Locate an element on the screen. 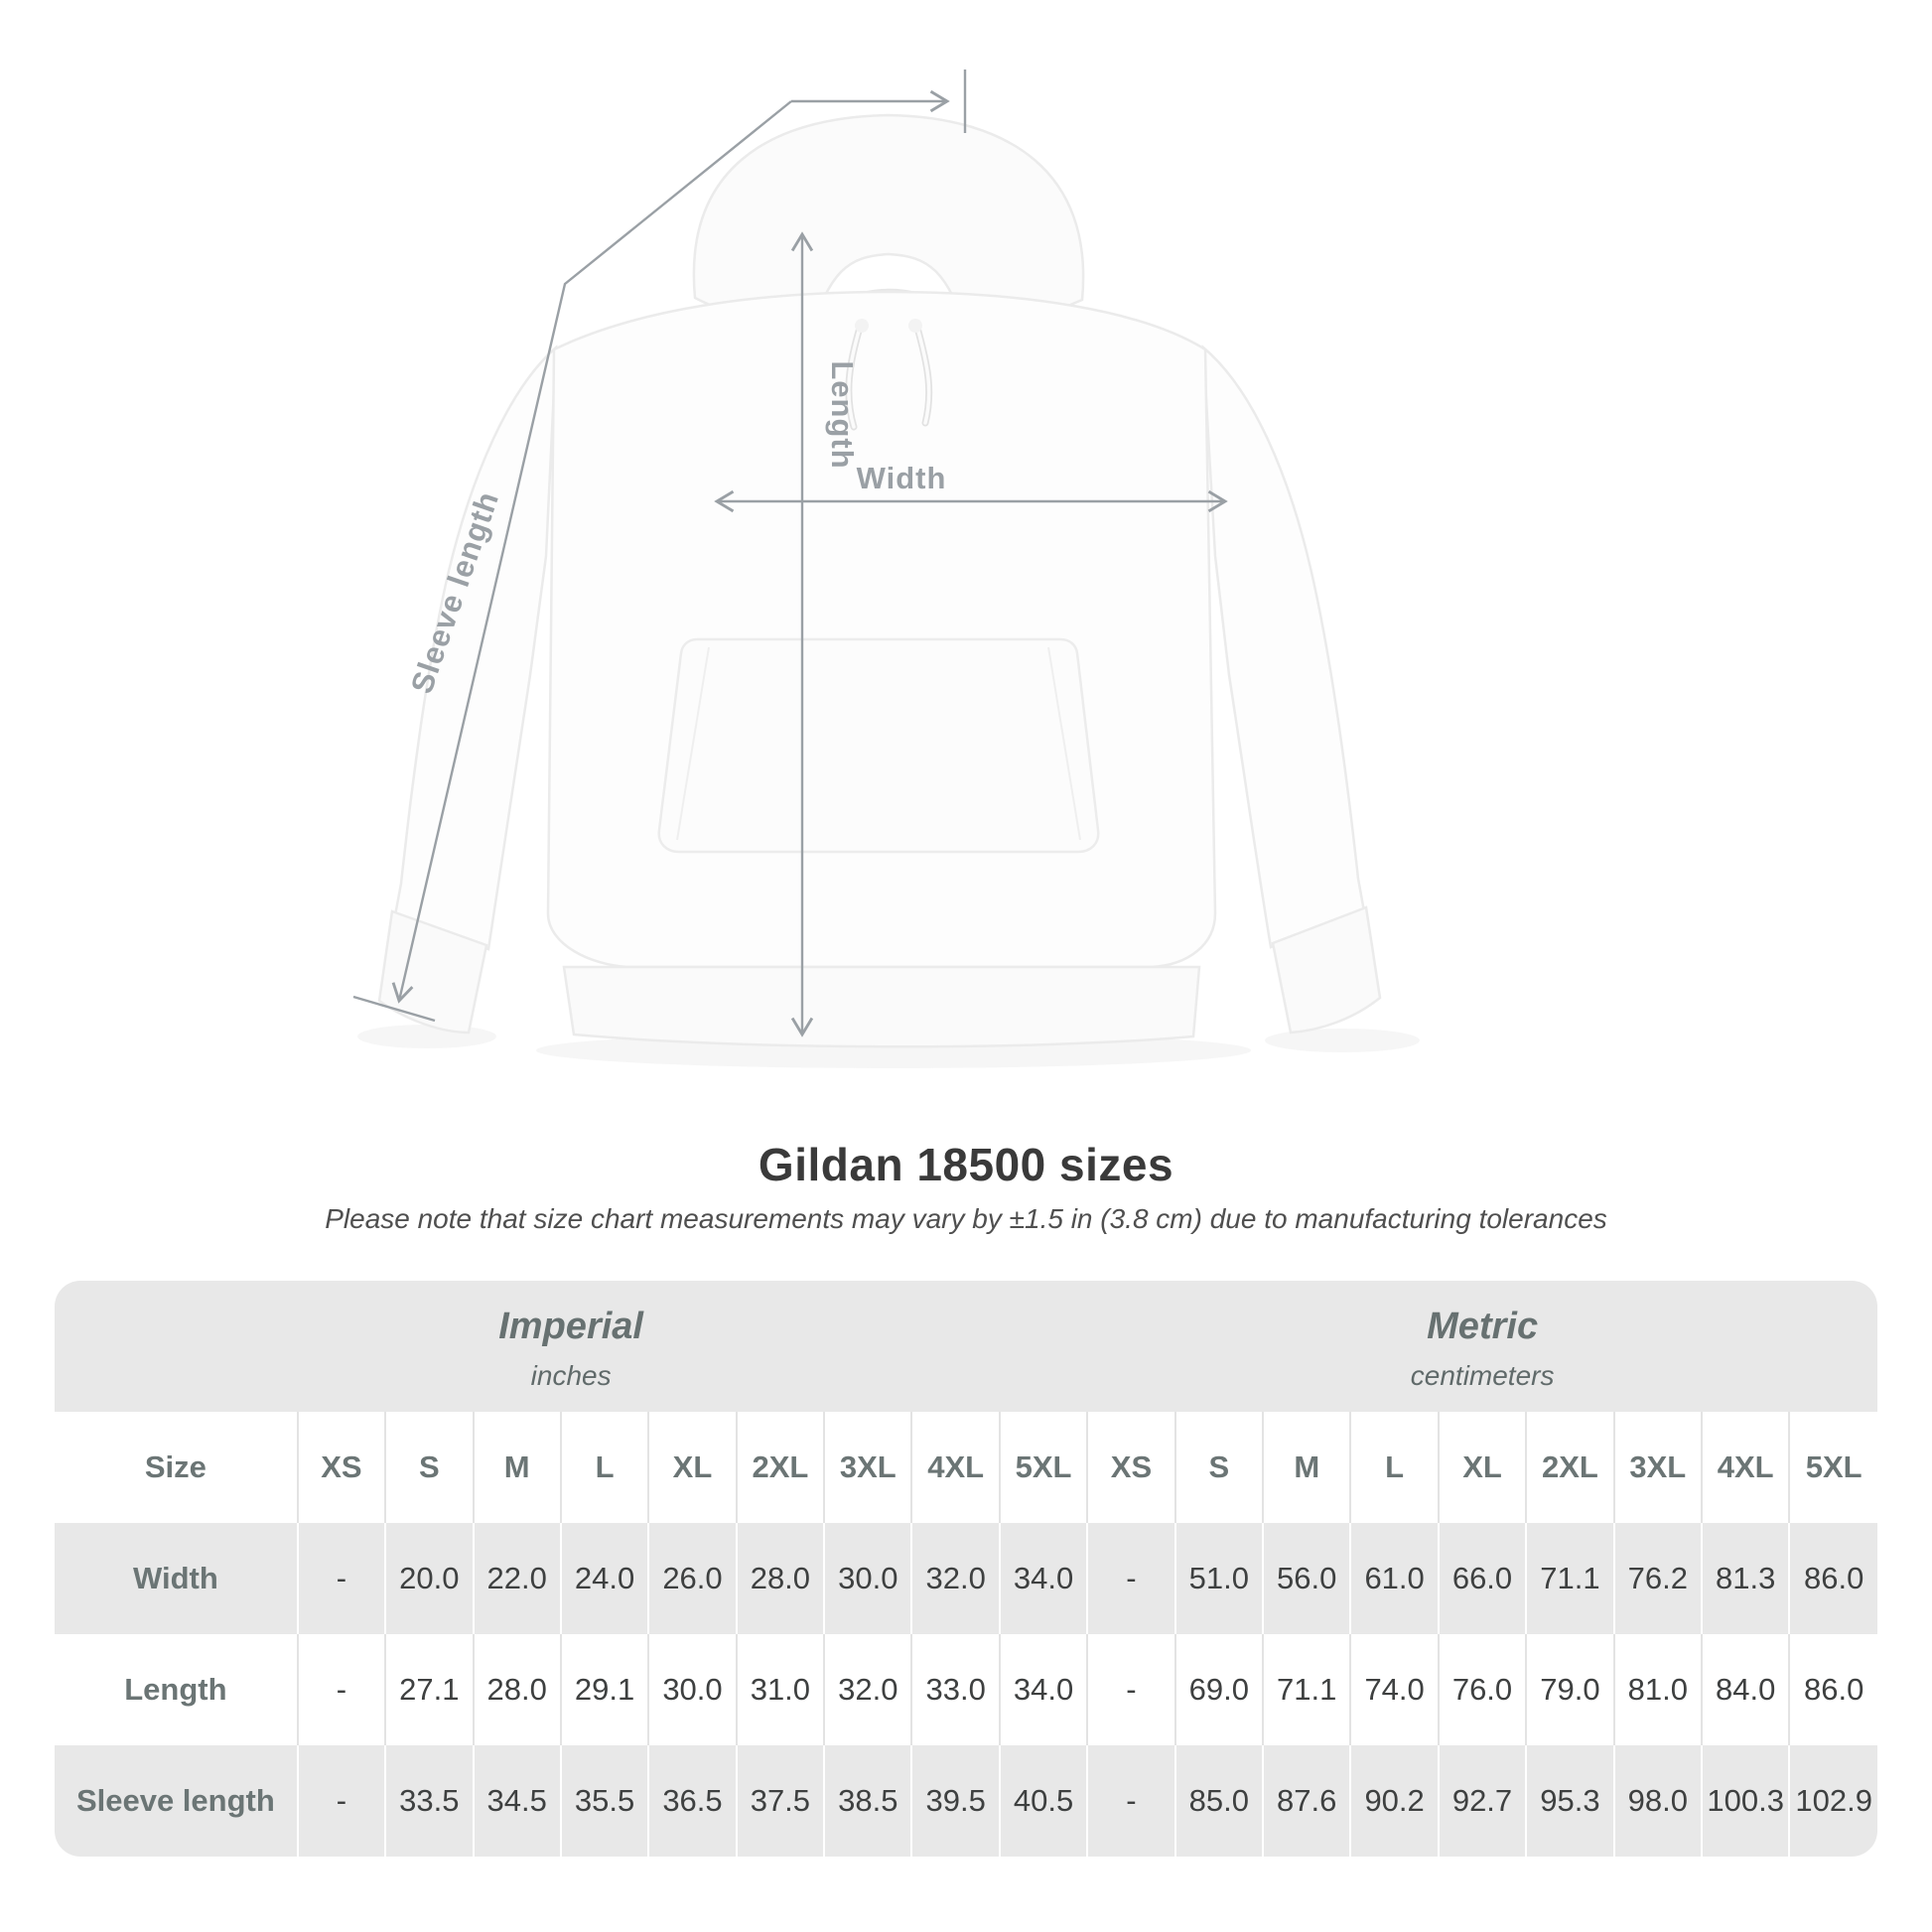 This screenshot has width=1932, height=1932. right-cuff-shadow is located at coordinates (1342, 1040).